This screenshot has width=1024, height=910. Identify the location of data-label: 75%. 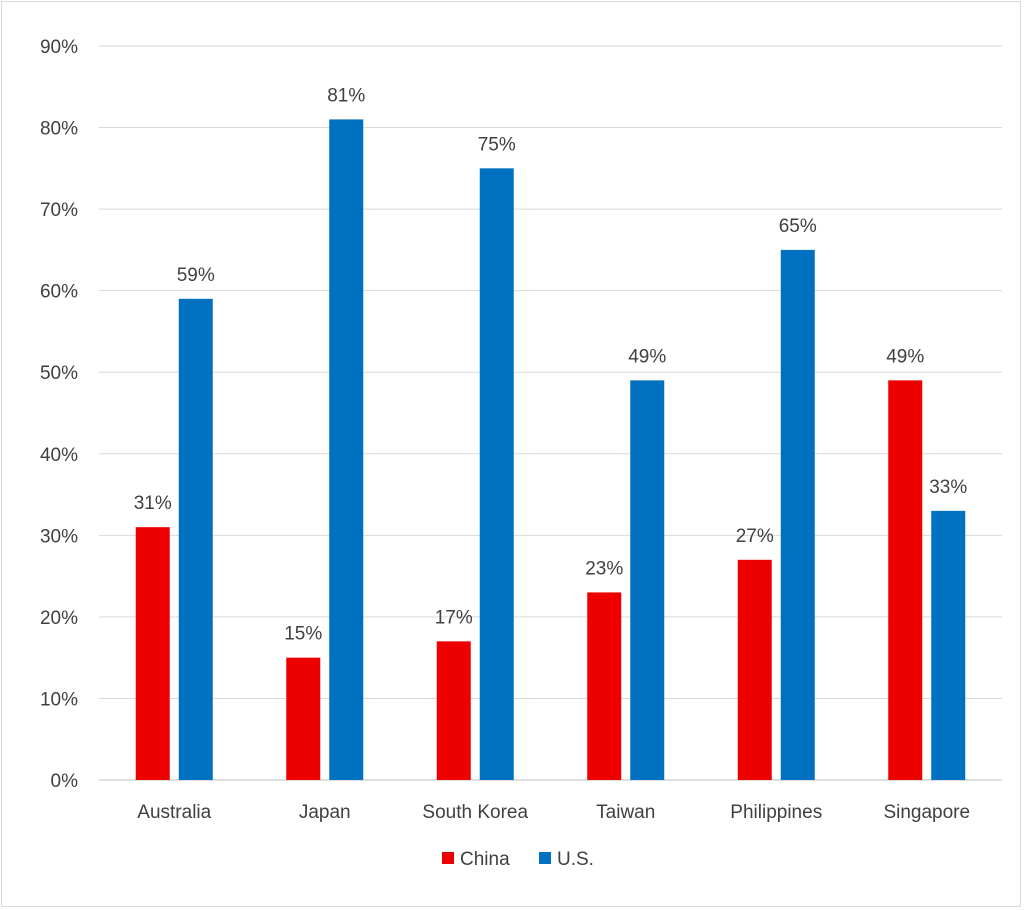
(497, 144).